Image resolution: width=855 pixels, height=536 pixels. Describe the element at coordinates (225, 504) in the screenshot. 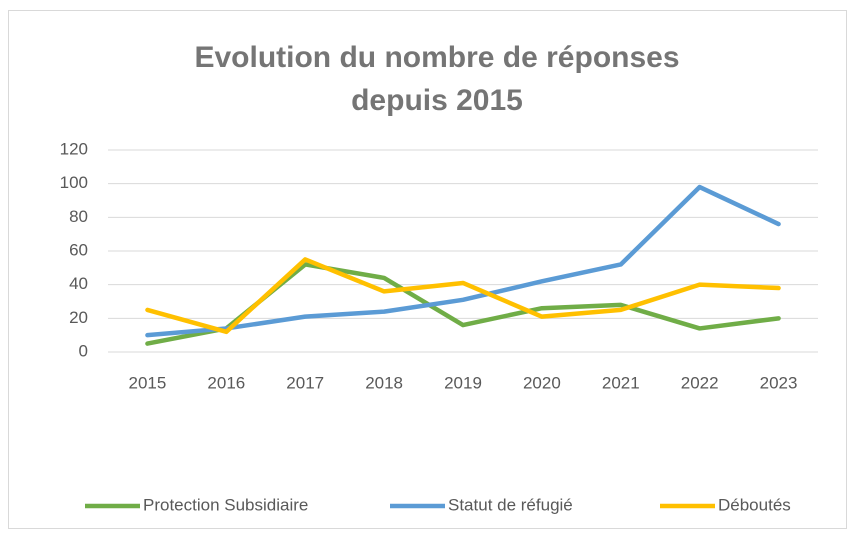

I see `legend-label: Protection Subsidiaire` at that location.